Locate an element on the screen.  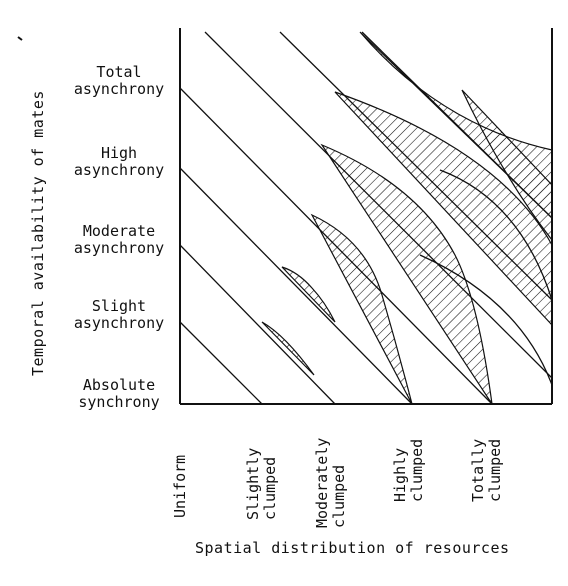
hatched-region-moderate is located at coordinates (308, 294).